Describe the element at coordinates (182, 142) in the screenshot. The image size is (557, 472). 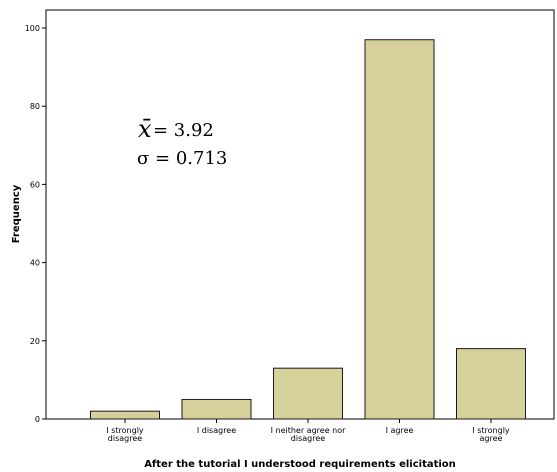
I see `stats-annotation: x̄ = 3.92 σ = 0.713` at that location.